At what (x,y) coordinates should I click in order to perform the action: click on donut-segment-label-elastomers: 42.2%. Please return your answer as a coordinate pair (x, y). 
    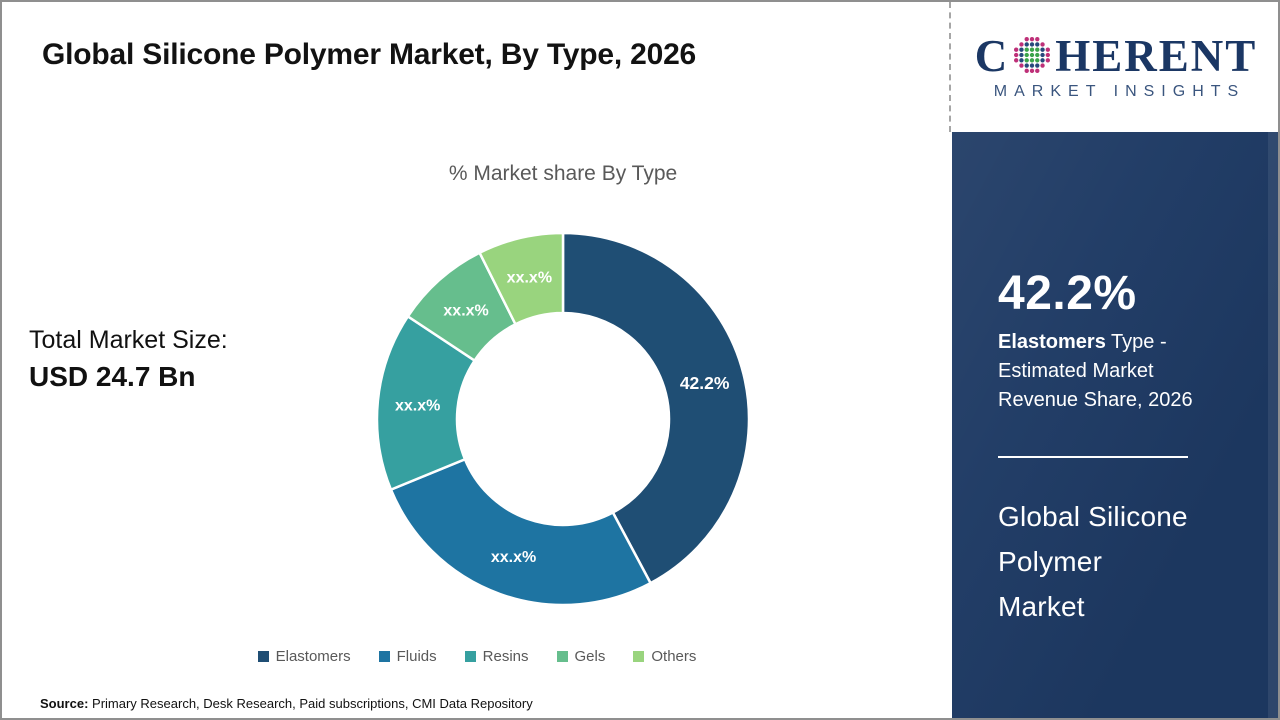
    Looking at the image, I should click on (705, 383).